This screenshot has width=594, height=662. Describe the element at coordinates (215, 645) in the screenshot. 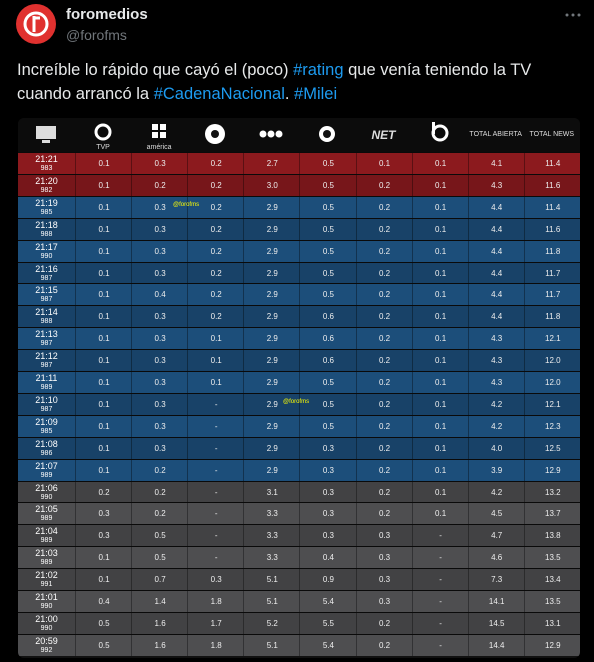

I see `rating-cell: 1.8` at that location.